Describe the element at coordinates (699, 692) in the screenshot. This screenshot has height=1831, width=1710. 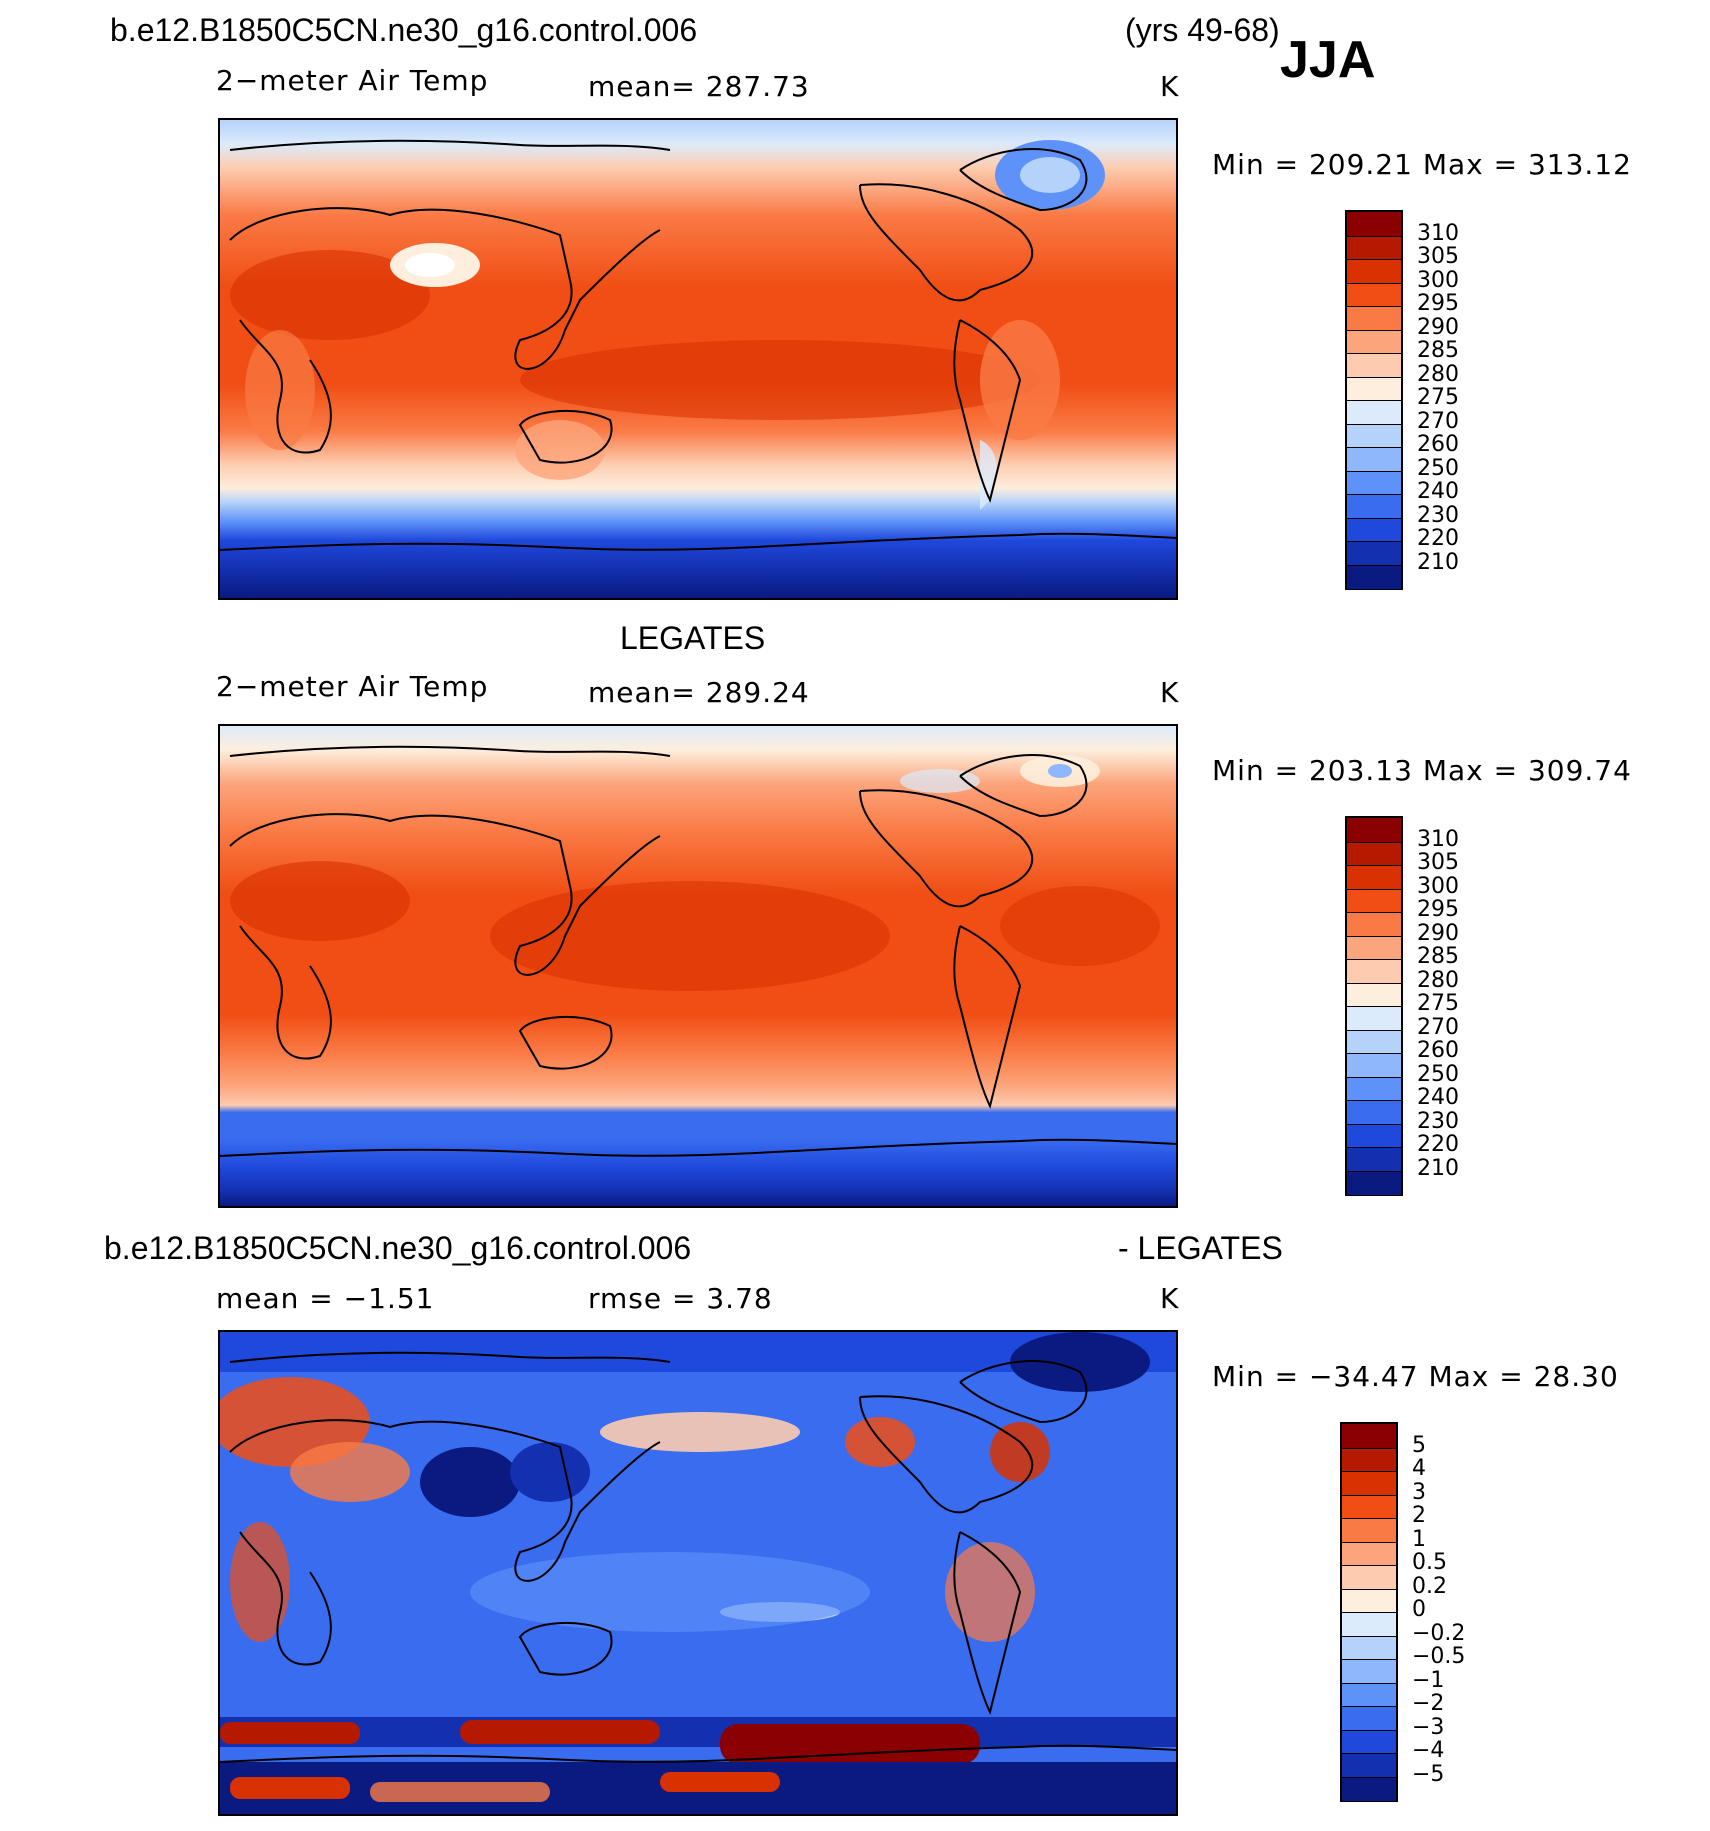
I see `panel2-mean: mean= 289.24` at that location.